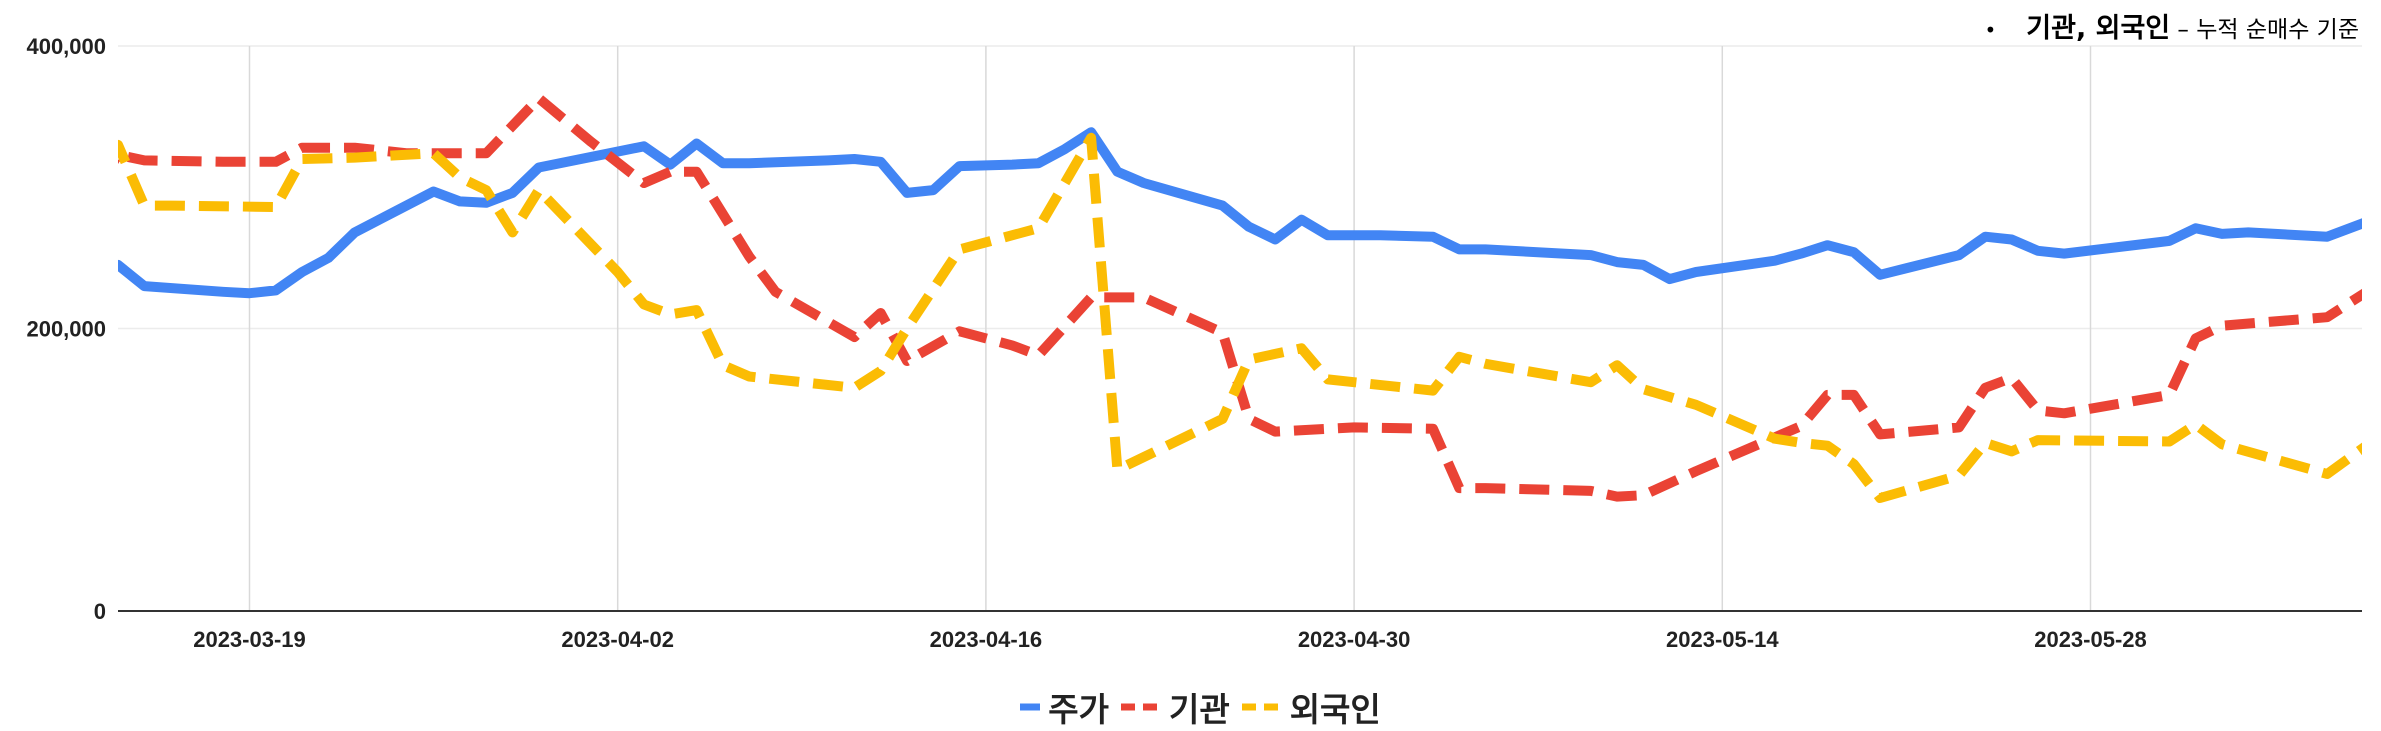 The height and width of the screenshot is (731, 2381). I want to click on y-tick-label: 0, so click(100, 611).